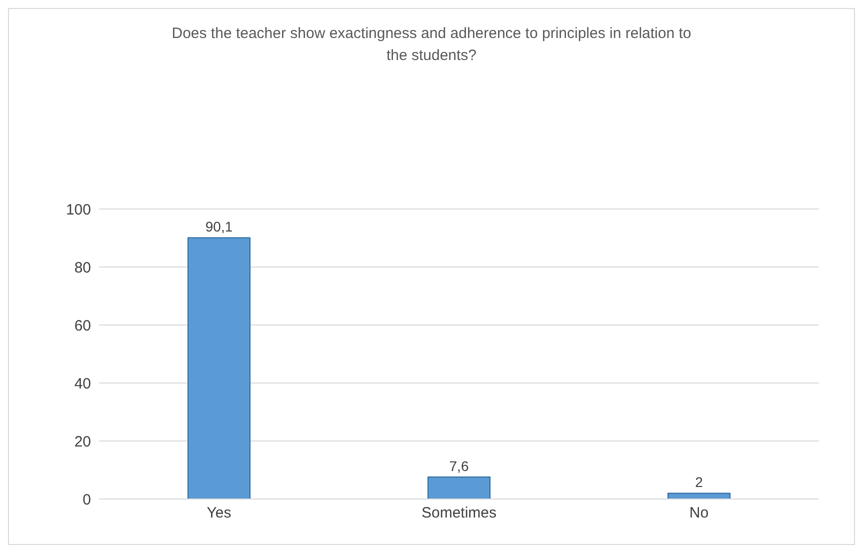 The width and height of the screenshot is (863, 553). I want to click on data-label: 90,1, so click(219, 226).